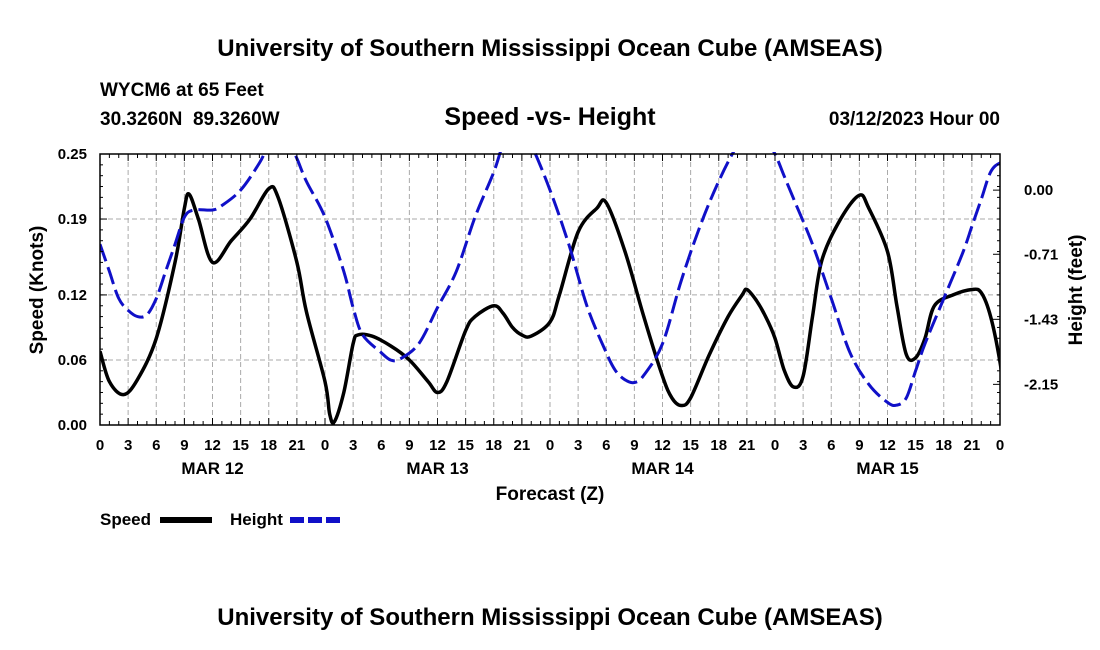 Image resolution: width=1100 pixels, height=650 pixels. I want to click on day-label: MAR 12, so click(212, 468).